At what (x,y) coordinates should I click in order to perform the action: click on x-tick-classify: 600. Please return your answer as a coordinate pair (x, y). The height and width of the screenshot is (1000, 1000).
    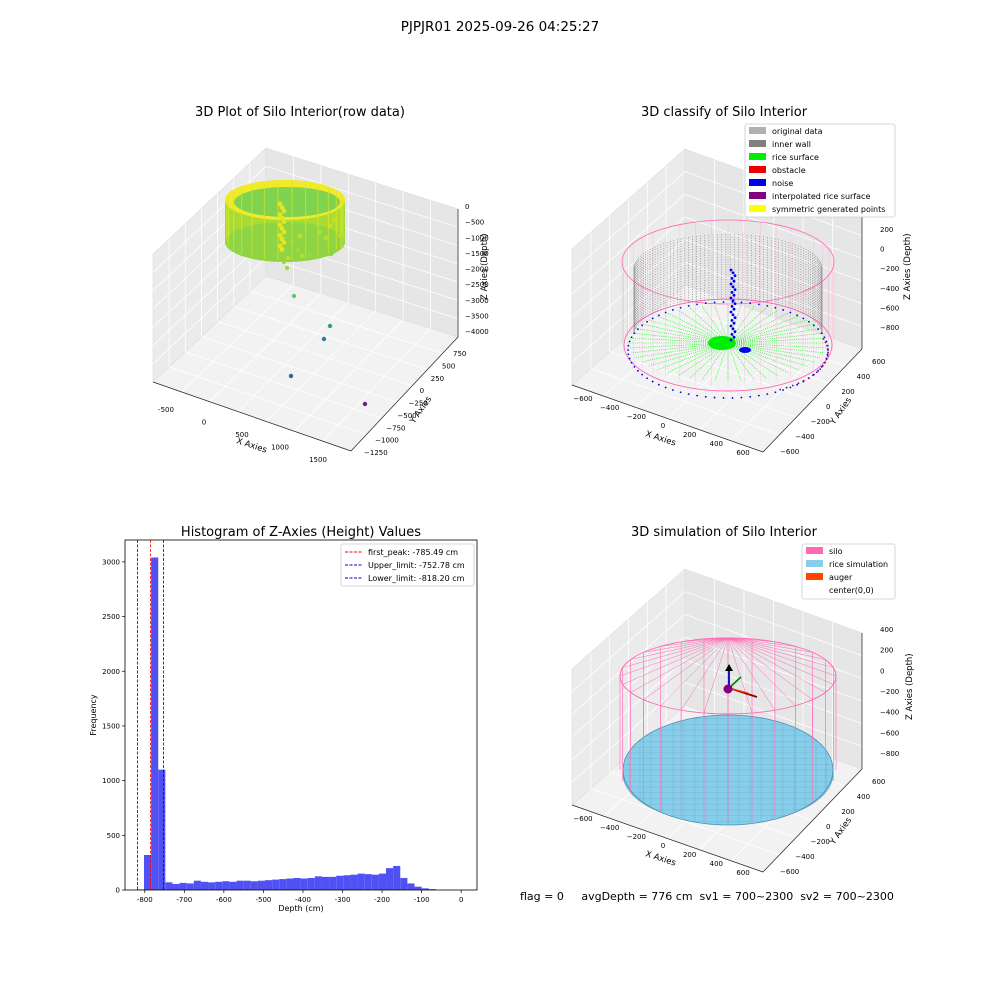
    Looking at the image, I should click on (742, 453).